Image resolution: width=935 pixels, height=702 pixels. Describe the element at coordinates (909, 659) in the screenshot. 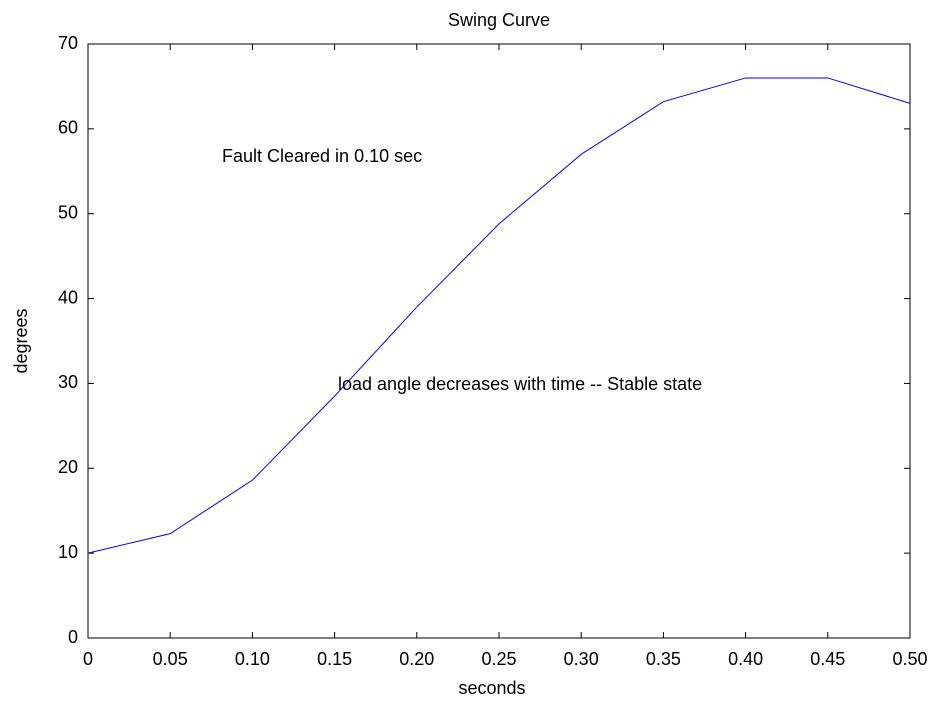

I see `x-tick-label: 0.50` at that location.